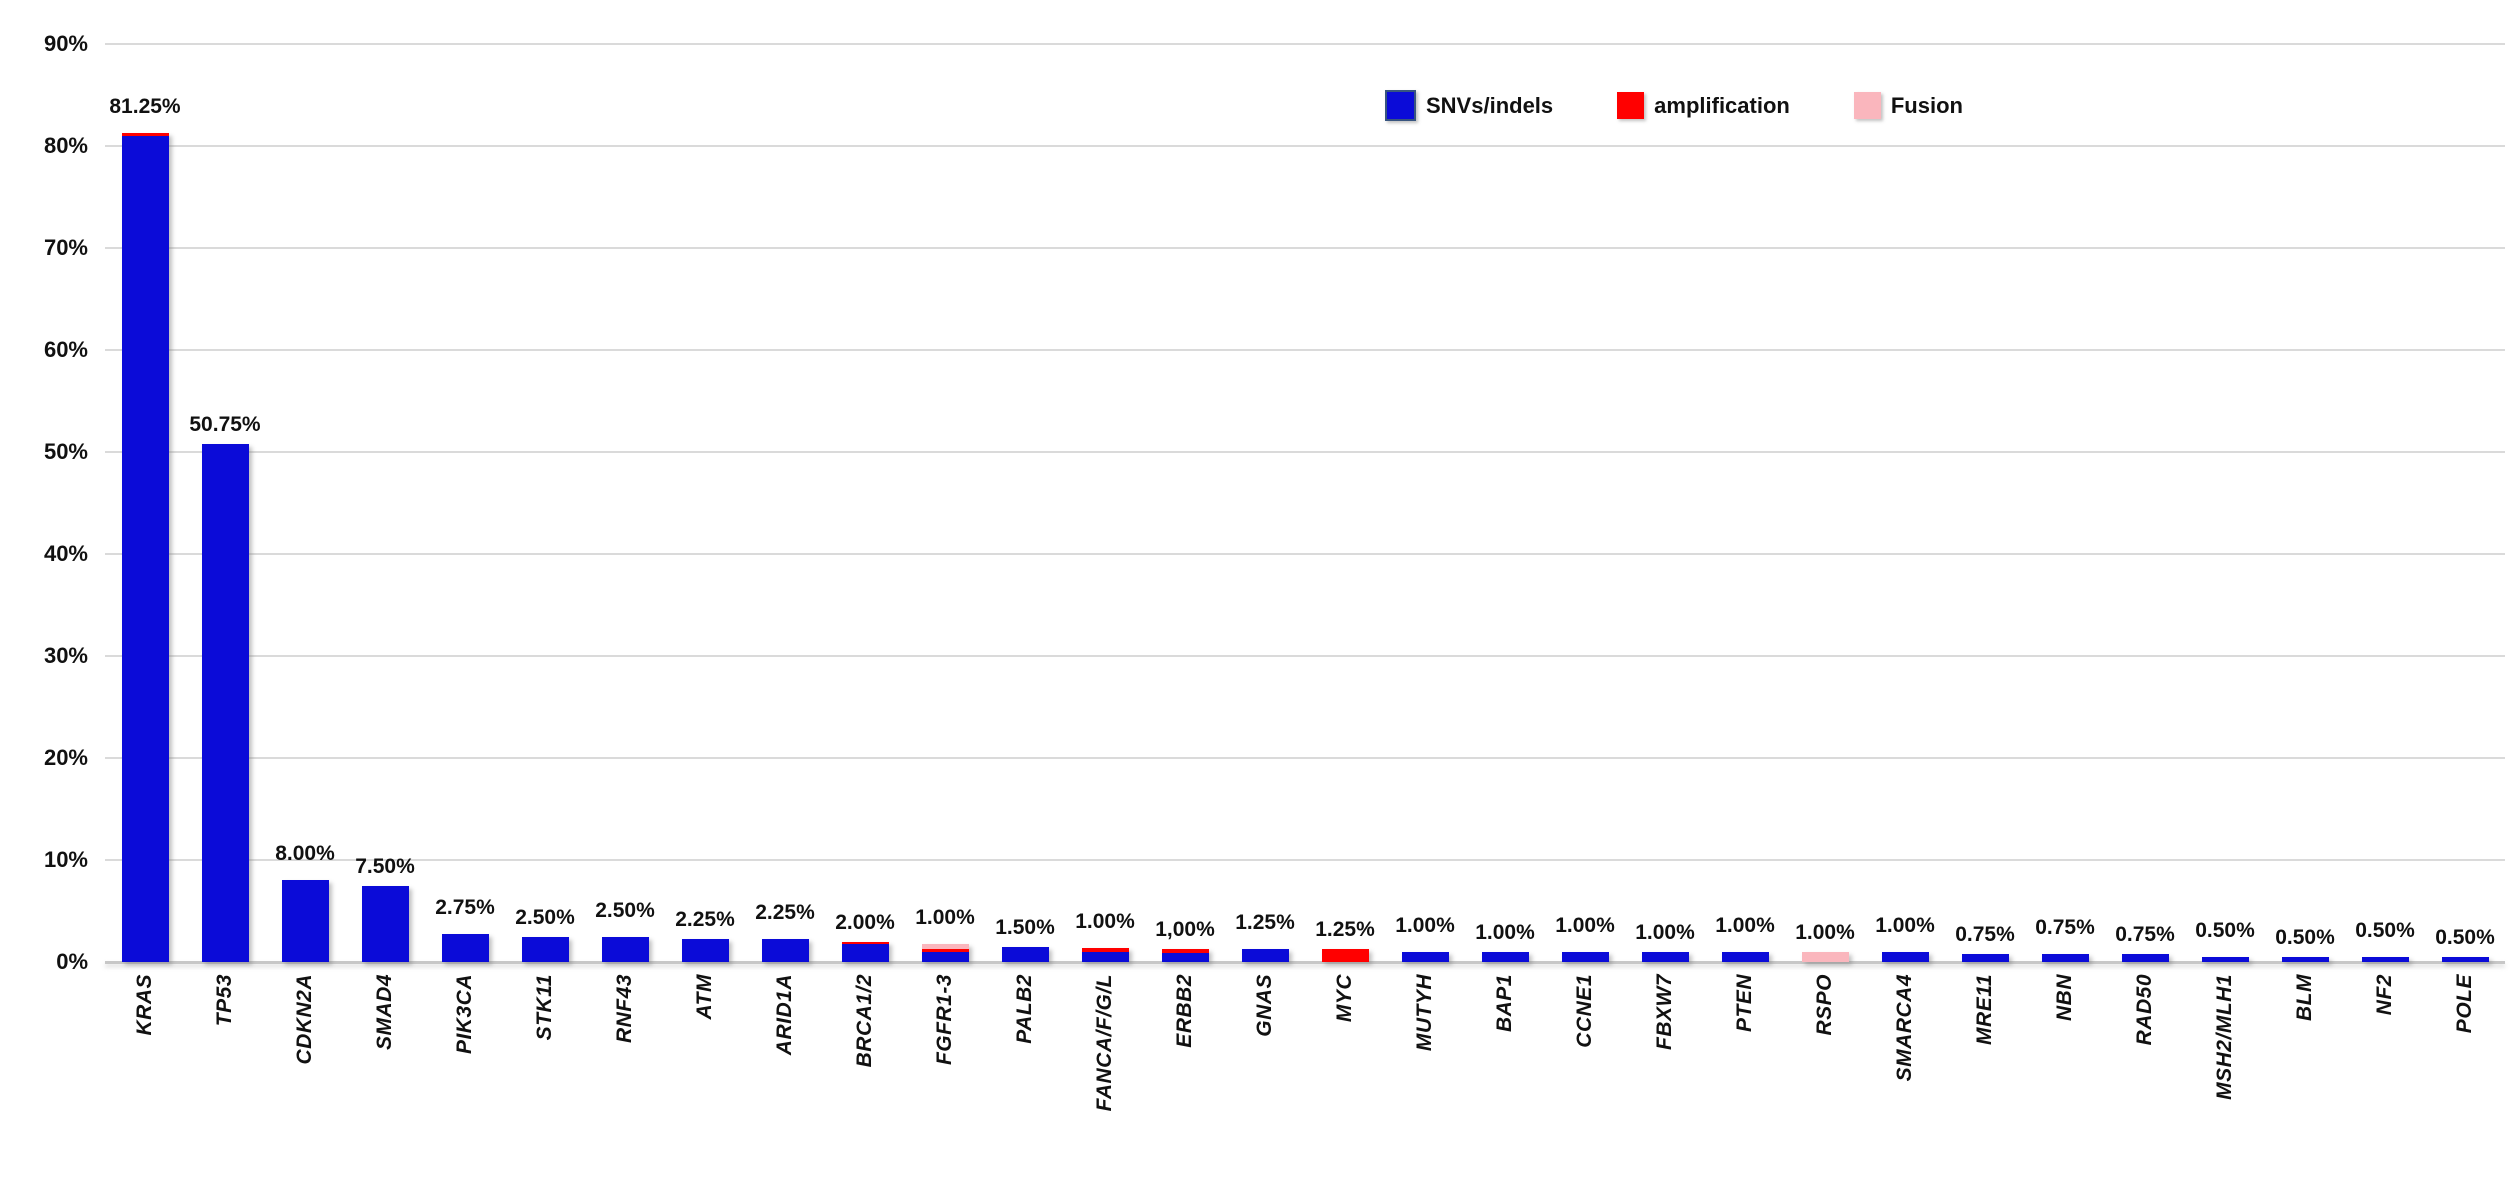  I want to click on x-axis-line, so click(1305, 962).